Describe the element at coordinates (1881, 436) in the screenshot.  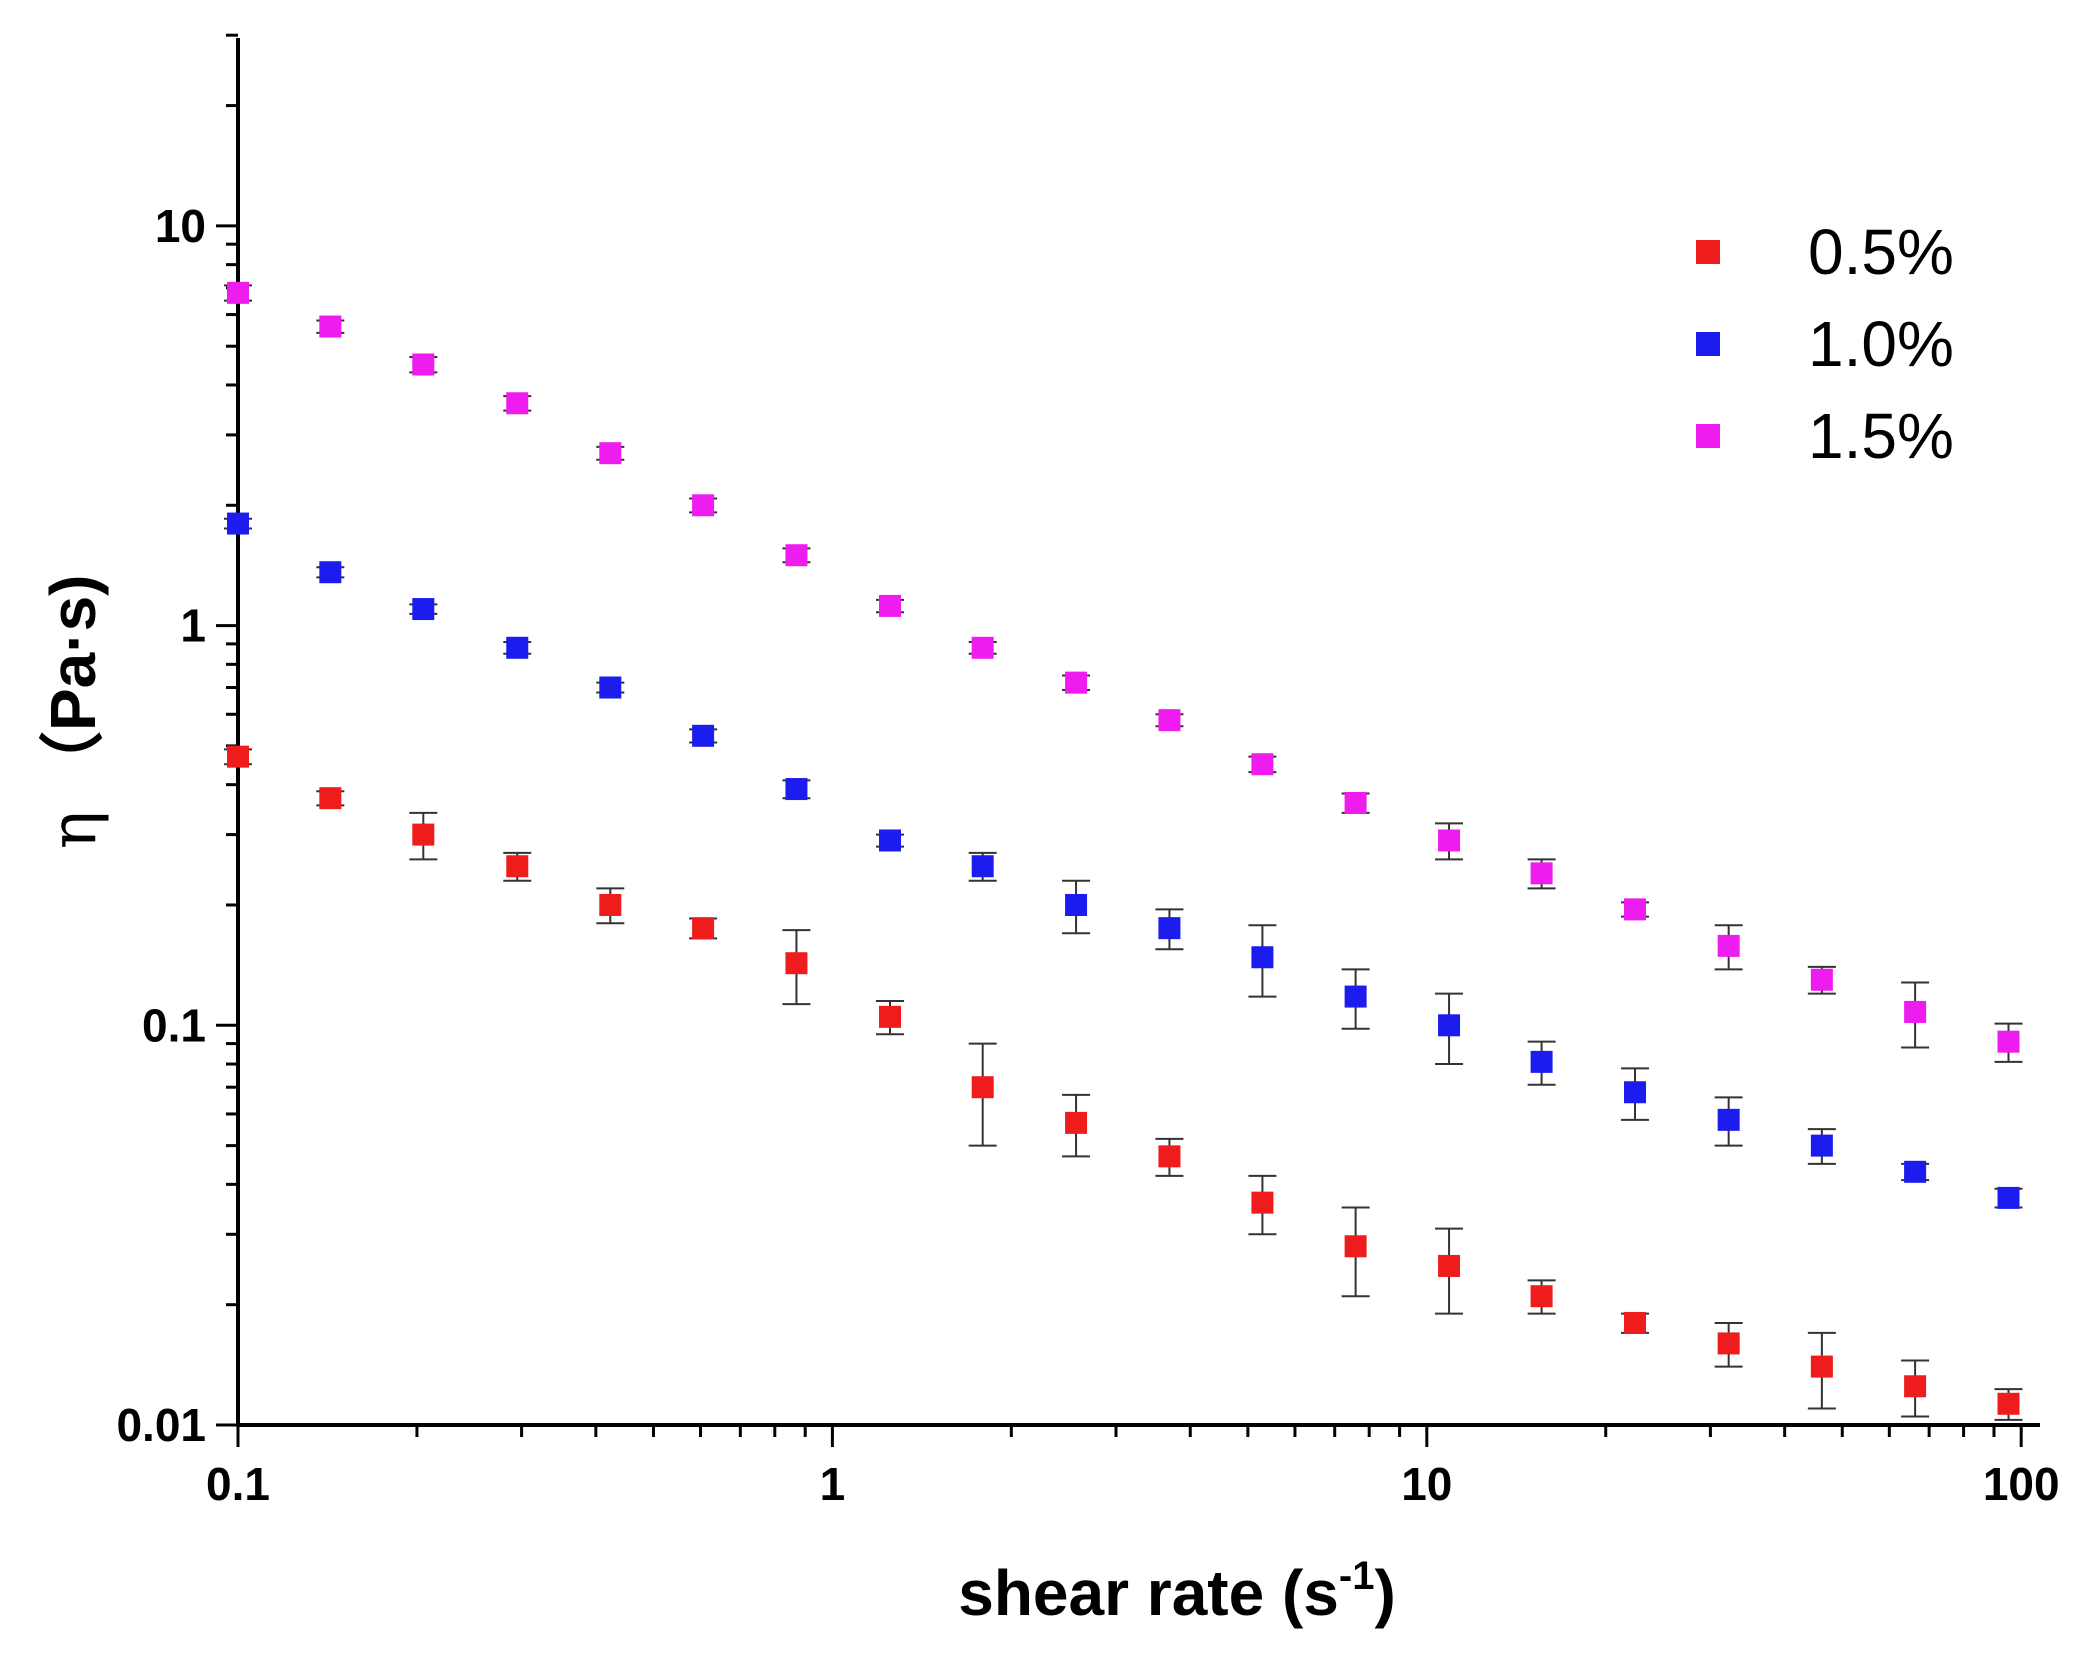
I see `legend-label: 1.5%` at that location.